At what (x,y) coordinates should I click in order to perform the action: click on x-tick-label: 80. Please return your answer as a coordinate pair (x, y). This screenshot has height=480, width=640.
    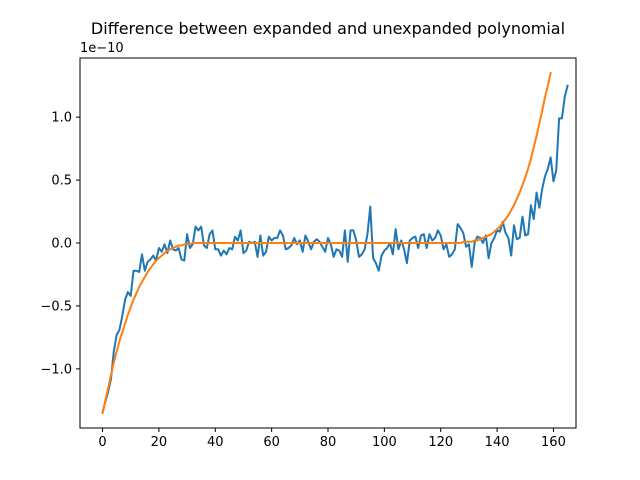
    Looking at the image, I should click on (328, 442).